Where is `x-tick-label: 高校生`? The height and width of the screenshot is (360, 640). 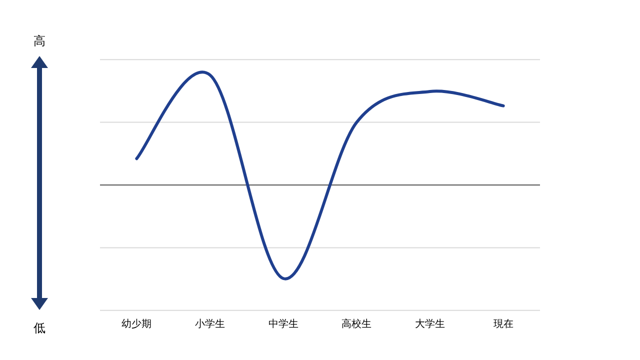
x-tick-label: 高校生 is located at coordinates (357, 324).